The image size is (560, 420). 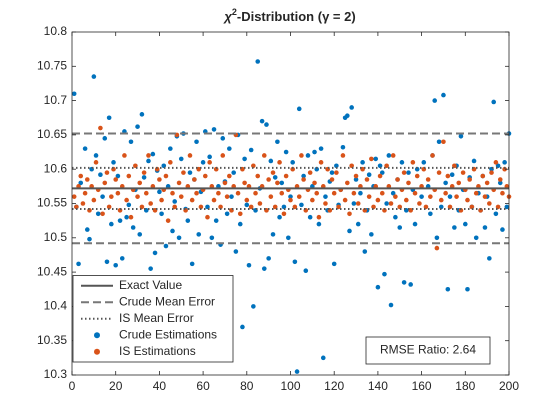 What do you see at coordinates (52, 203) in the screenshot?
I see `y-tick-label: 10.55` at bounding box center [52, 203].